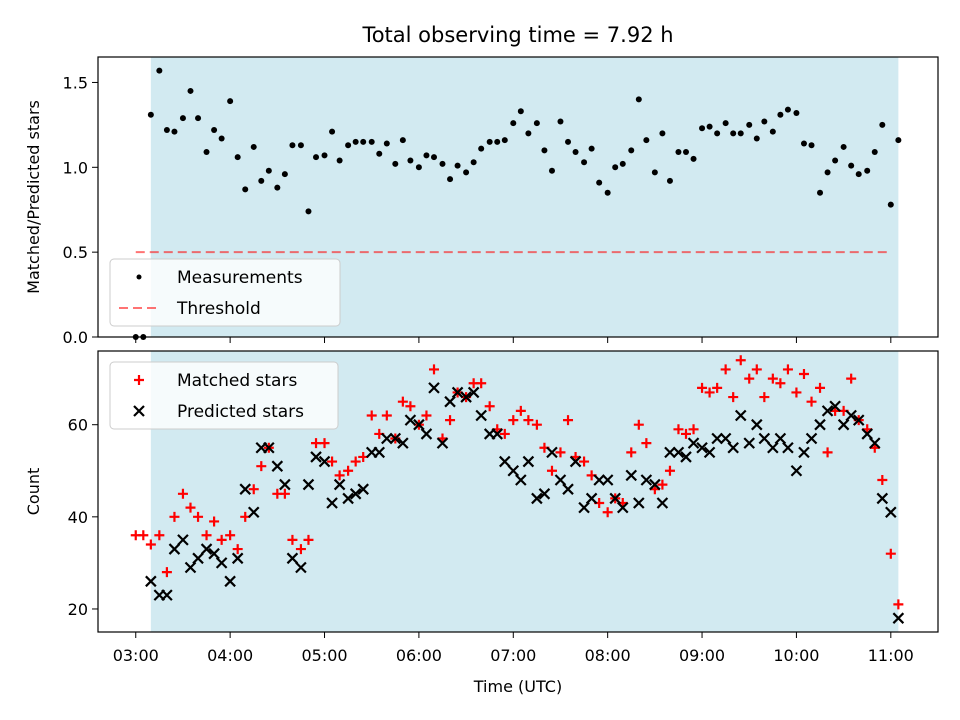  I want to click on y-tick-label: 20, so click(78, 609).